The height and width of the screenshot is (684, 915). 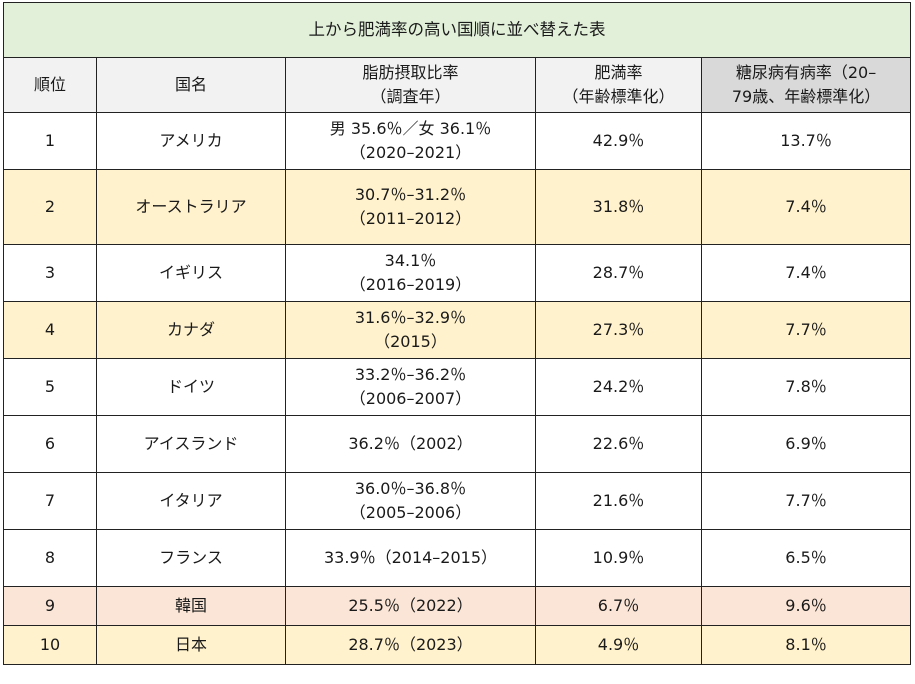 What do you see at coordinates (410, 141) in the screenshot?
I see `fat-intake-cell: 男 35.6％／女 36.1％ （2020–2021）` at bounding box center [410, 141].